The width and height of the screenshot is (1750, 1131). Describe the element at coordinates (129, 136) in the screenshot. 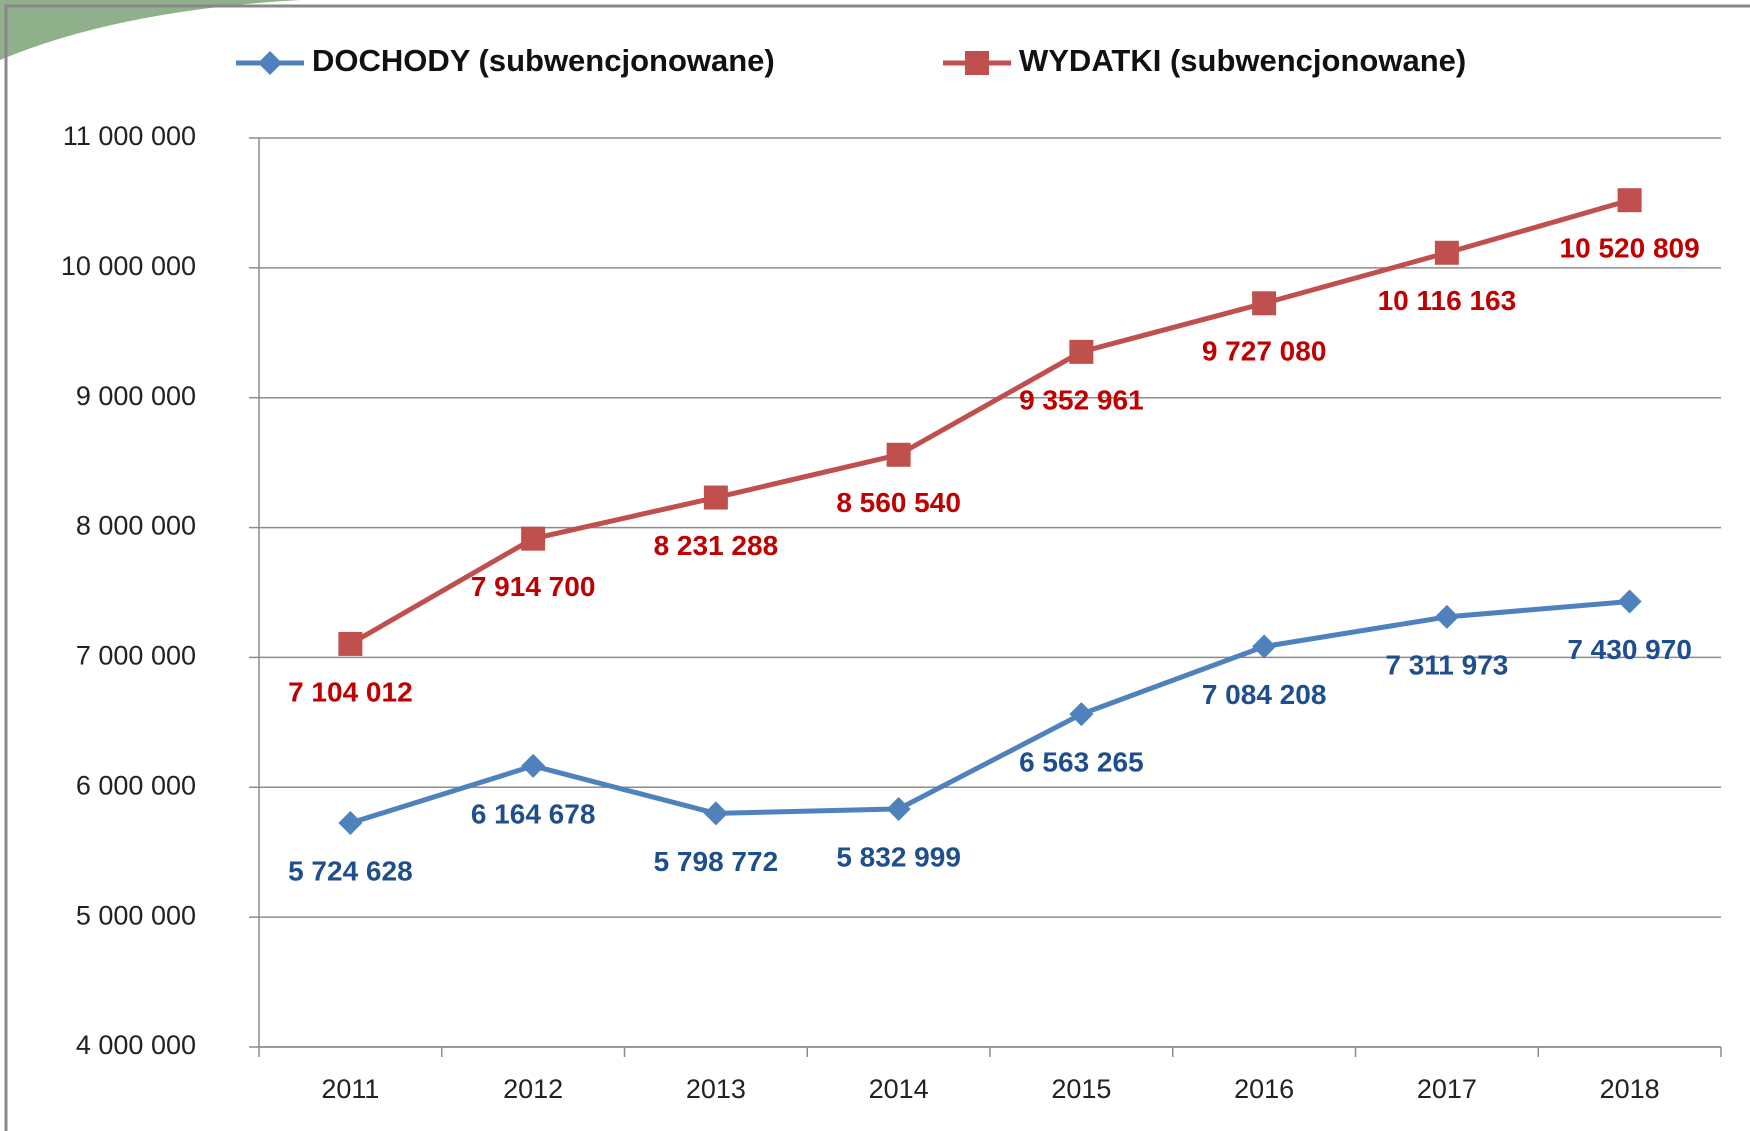

I see `y-tick-label: 11 000 000` at that location.